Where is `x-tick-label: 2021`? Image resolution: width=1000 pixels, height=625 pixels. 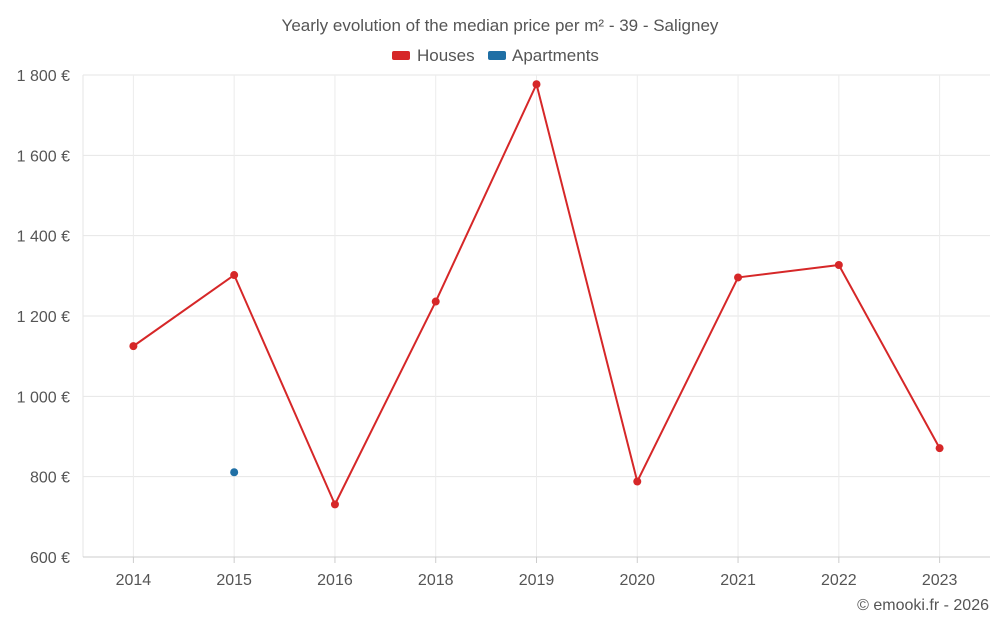 x-tick-label: 2021 is located at coordinates (738, 580).